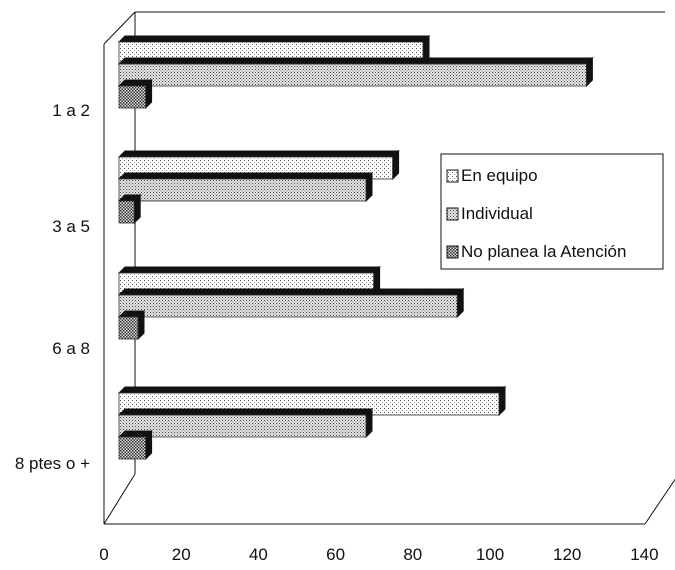  What do you see at coordinates (499, 175) in the screenshot?
I see `legend-label: En equipo` at bounding box center [499, 175].